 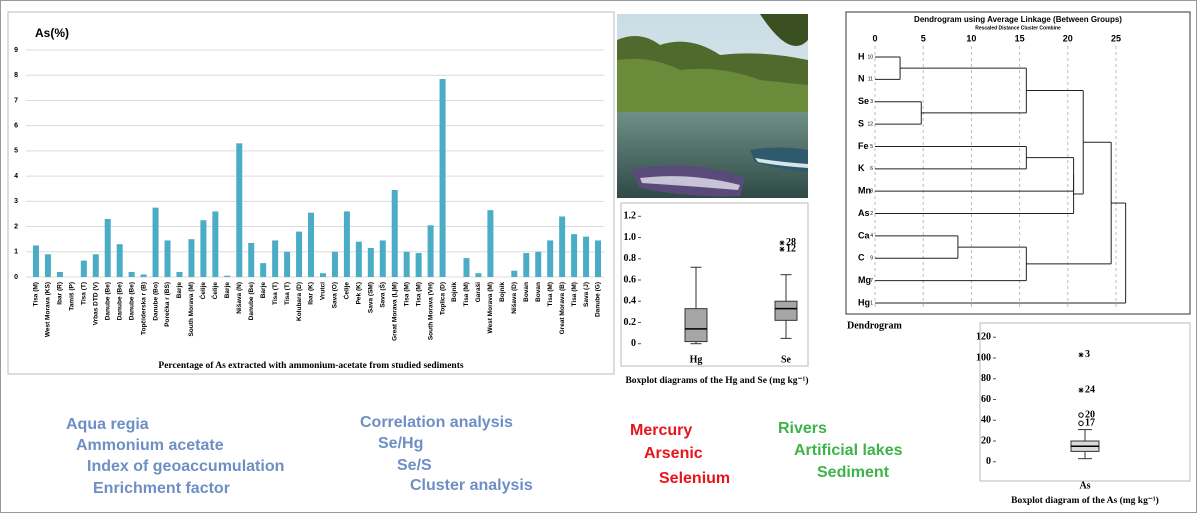 What do you see at coordinates (414, 465) in the screenshot?
I see `keyword: Se/S` at bounding box center [414, 465].